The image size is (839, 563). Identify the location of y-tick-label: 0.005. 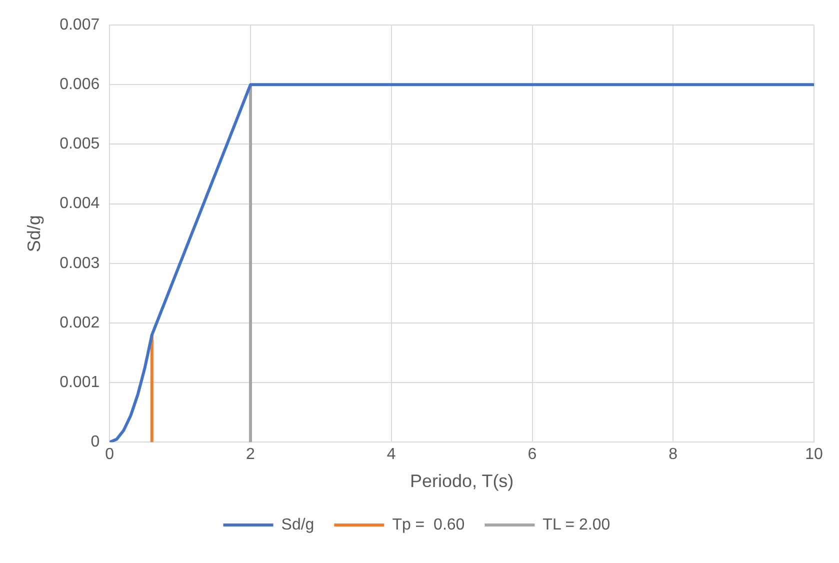
(80, 144).